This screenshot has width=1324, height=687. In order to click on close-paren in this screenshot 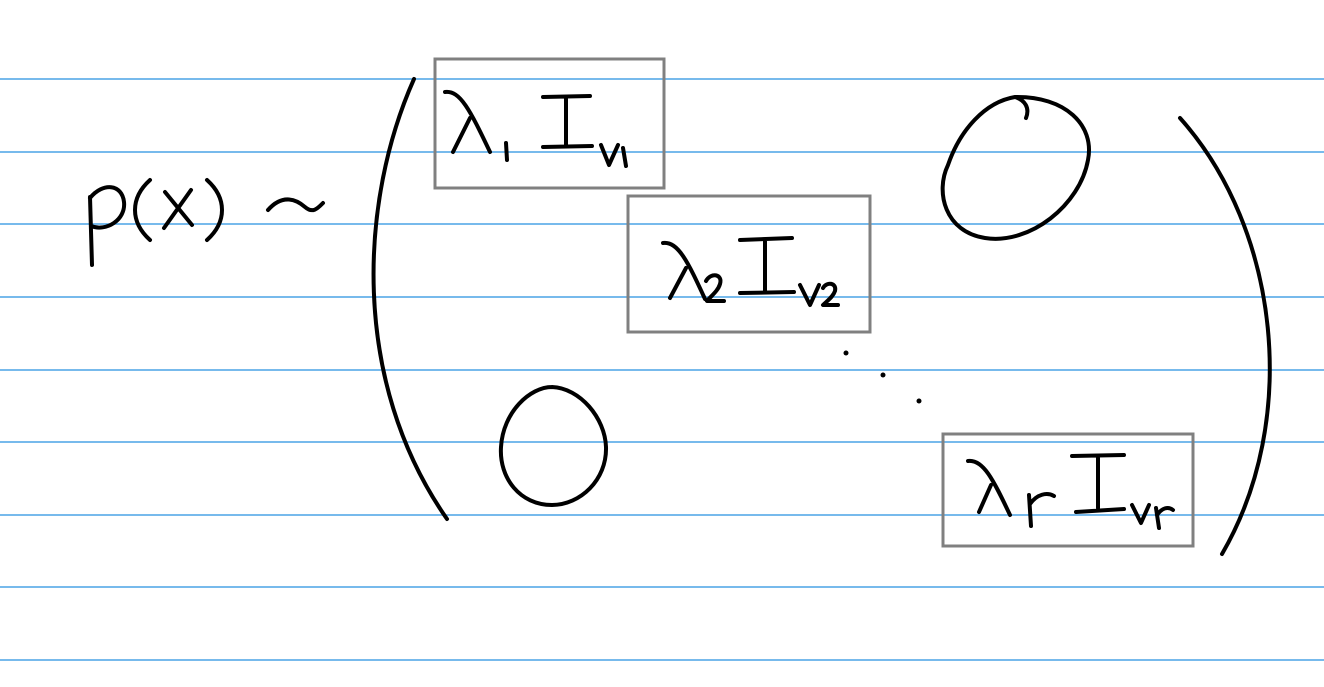, I will do `click(214, 210)`.